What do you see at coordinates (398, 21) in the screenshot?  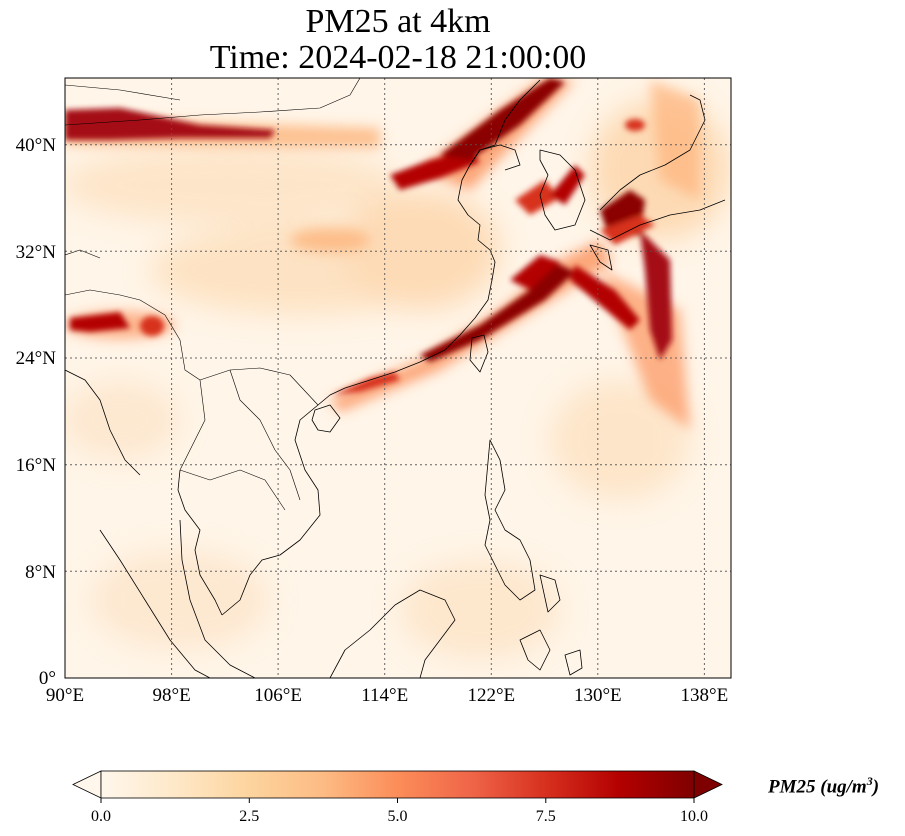 I see `title-line-1: PM25 at 4km` at bounding box center [398, 21].